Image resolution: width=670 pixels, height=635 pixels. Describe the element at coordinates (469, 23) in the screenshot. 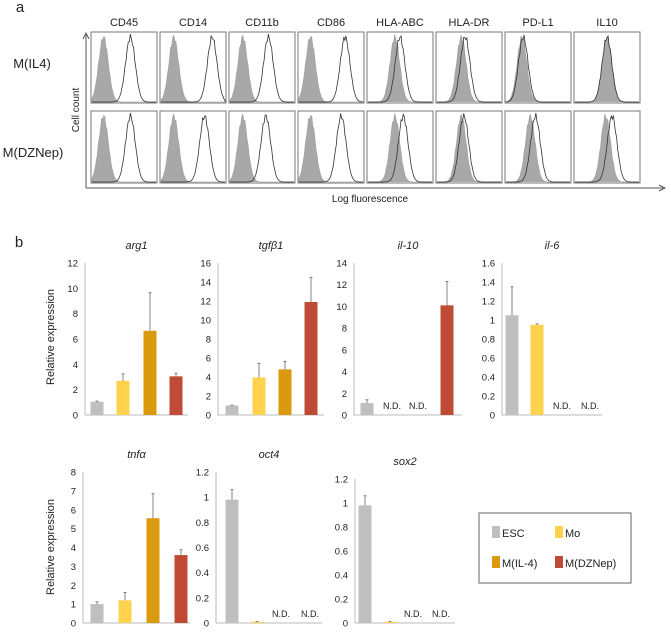

I see `marker-label: HLA-DR` at that location.